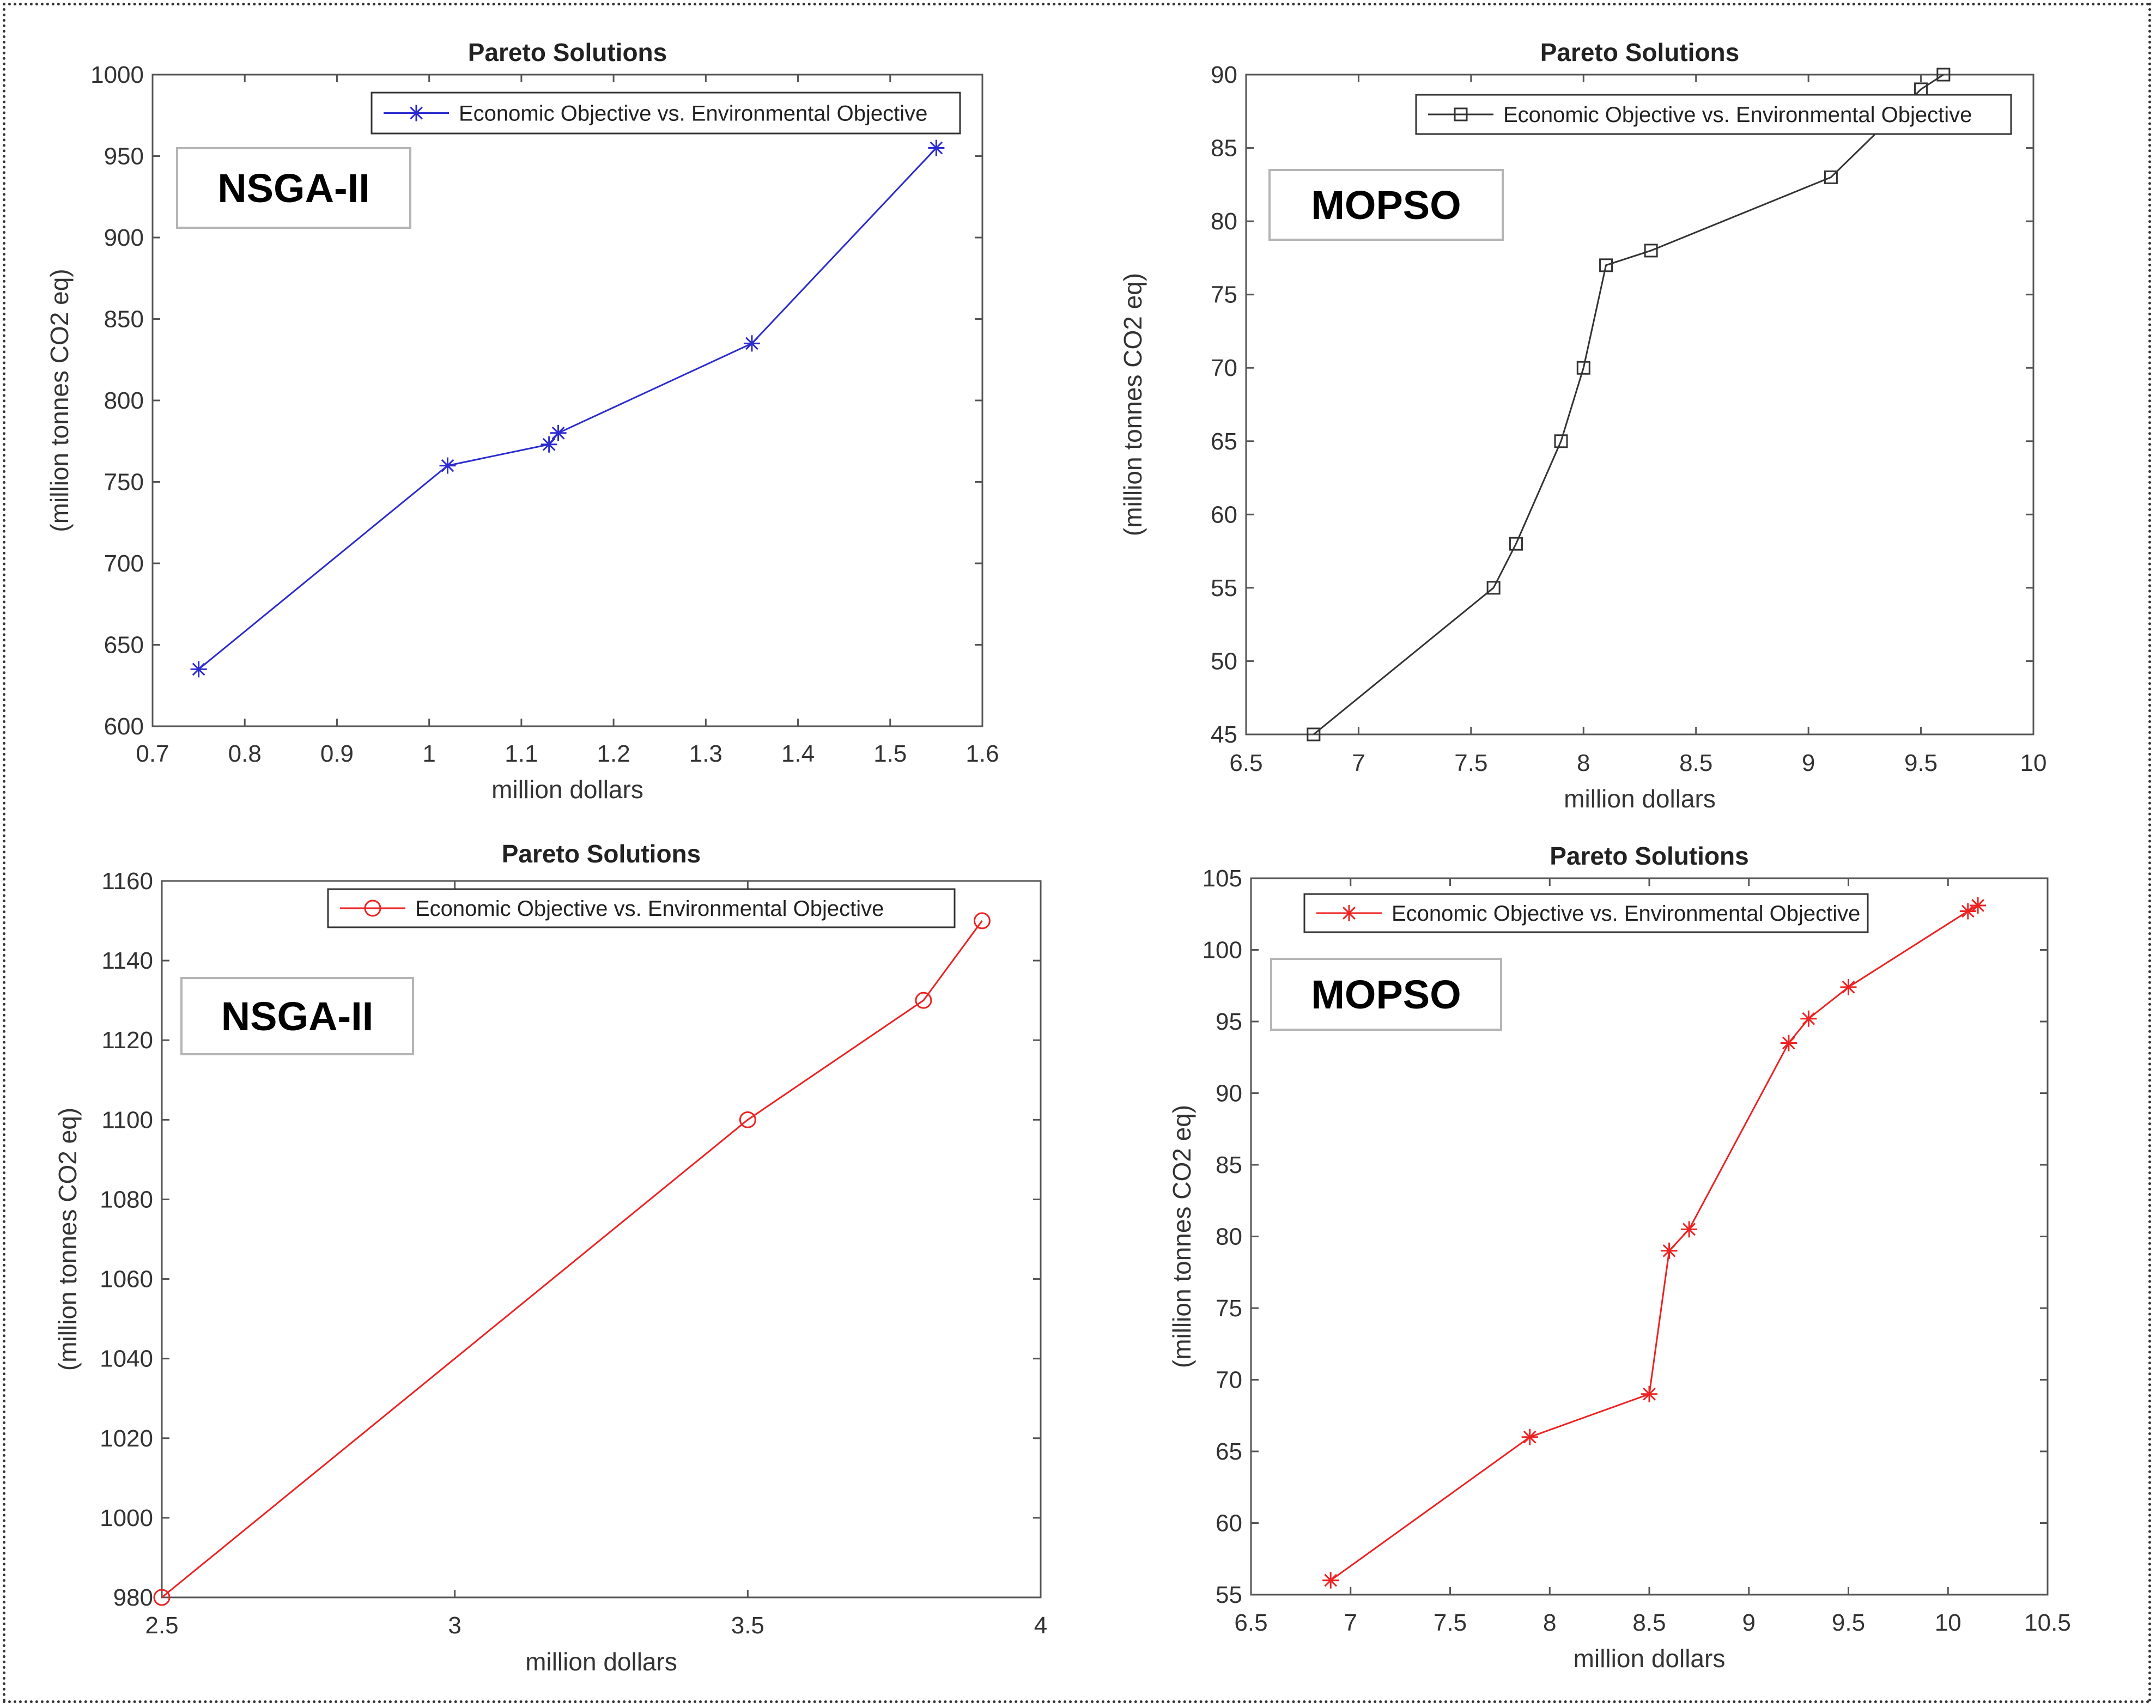 Image resolution: width=2156 pixels, height=1708 pixels. Describe the element at coordinates (747, 1625) in the screenshot. I see `x-tick-label: 3.5` at that location.